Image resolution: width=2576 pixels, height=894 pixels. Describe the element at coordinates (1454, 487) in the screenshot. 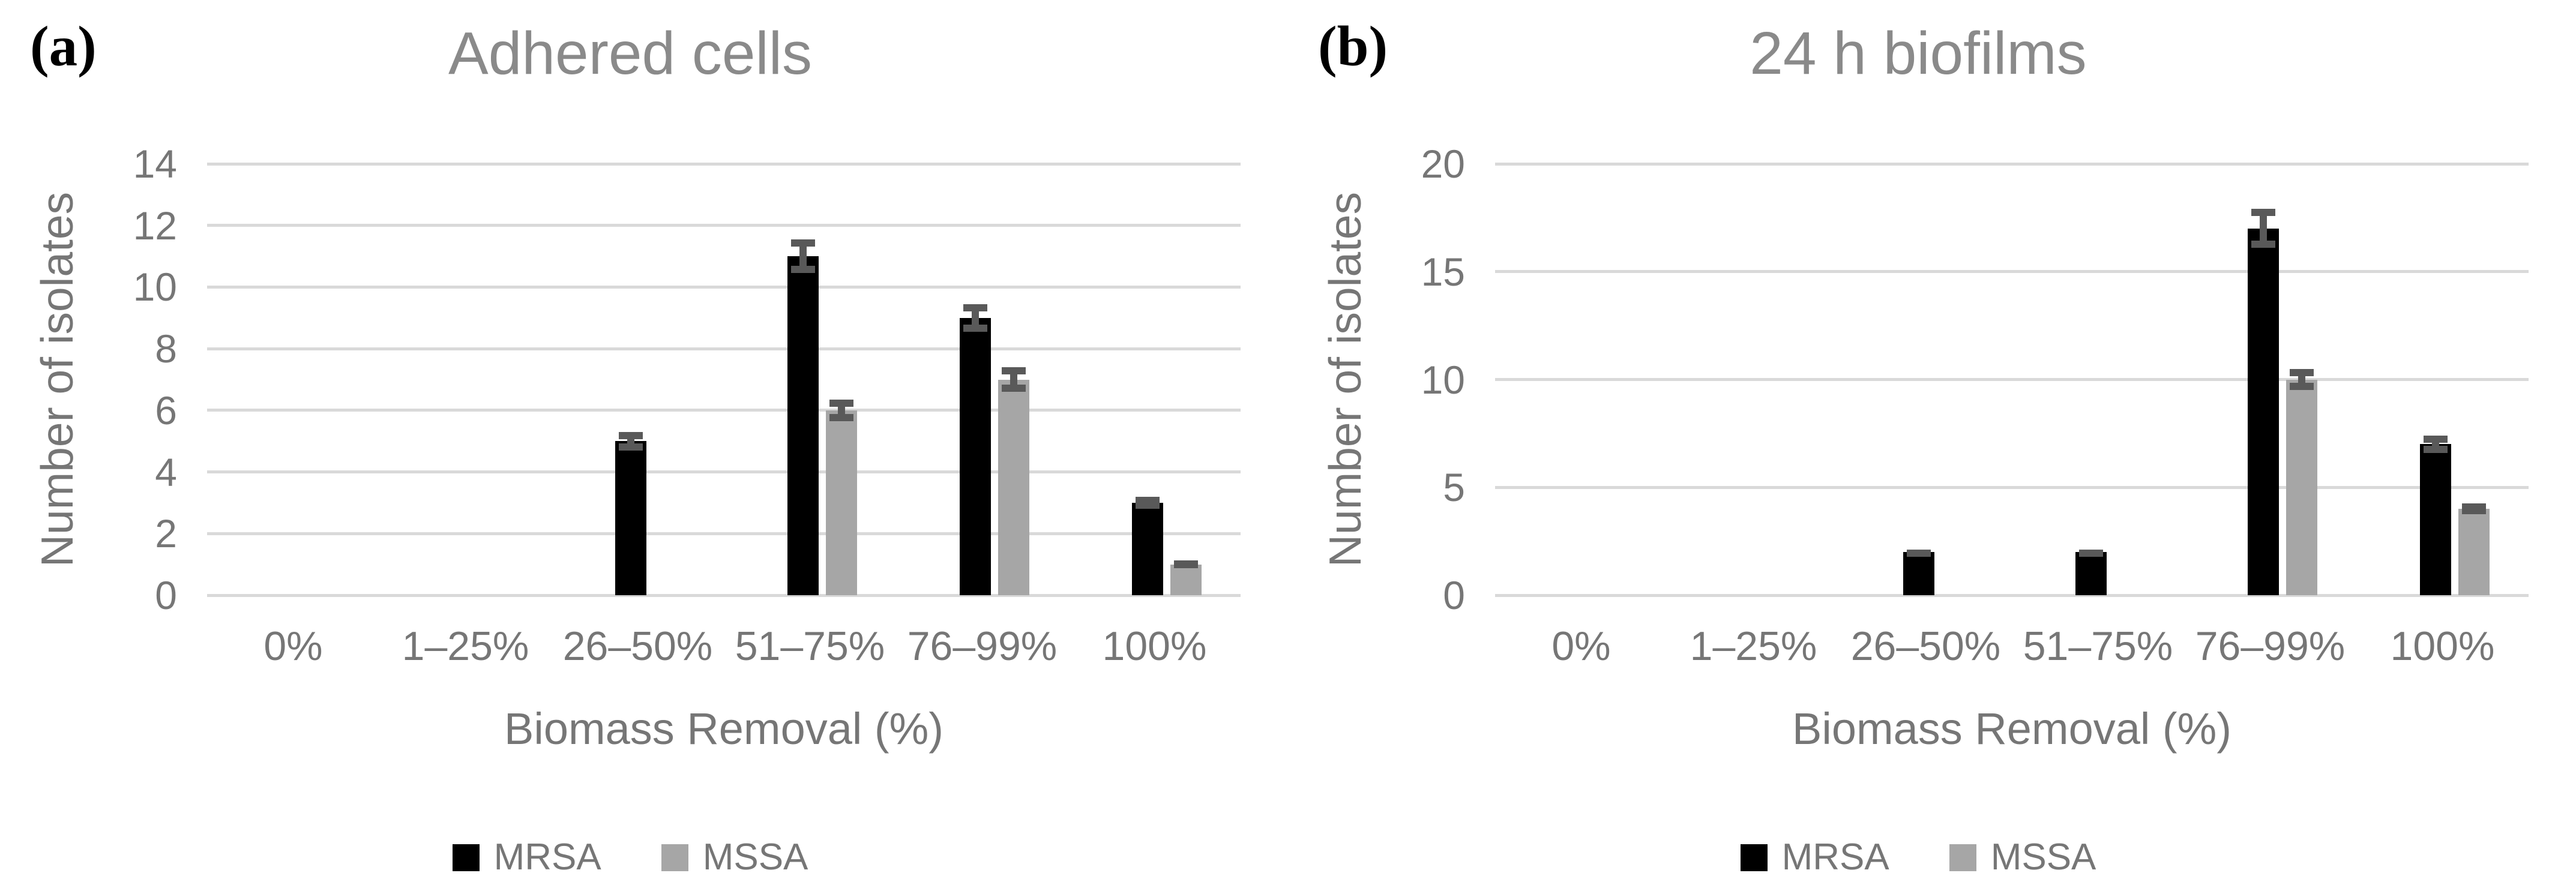

I see `y-tick-label: 5` at that location.